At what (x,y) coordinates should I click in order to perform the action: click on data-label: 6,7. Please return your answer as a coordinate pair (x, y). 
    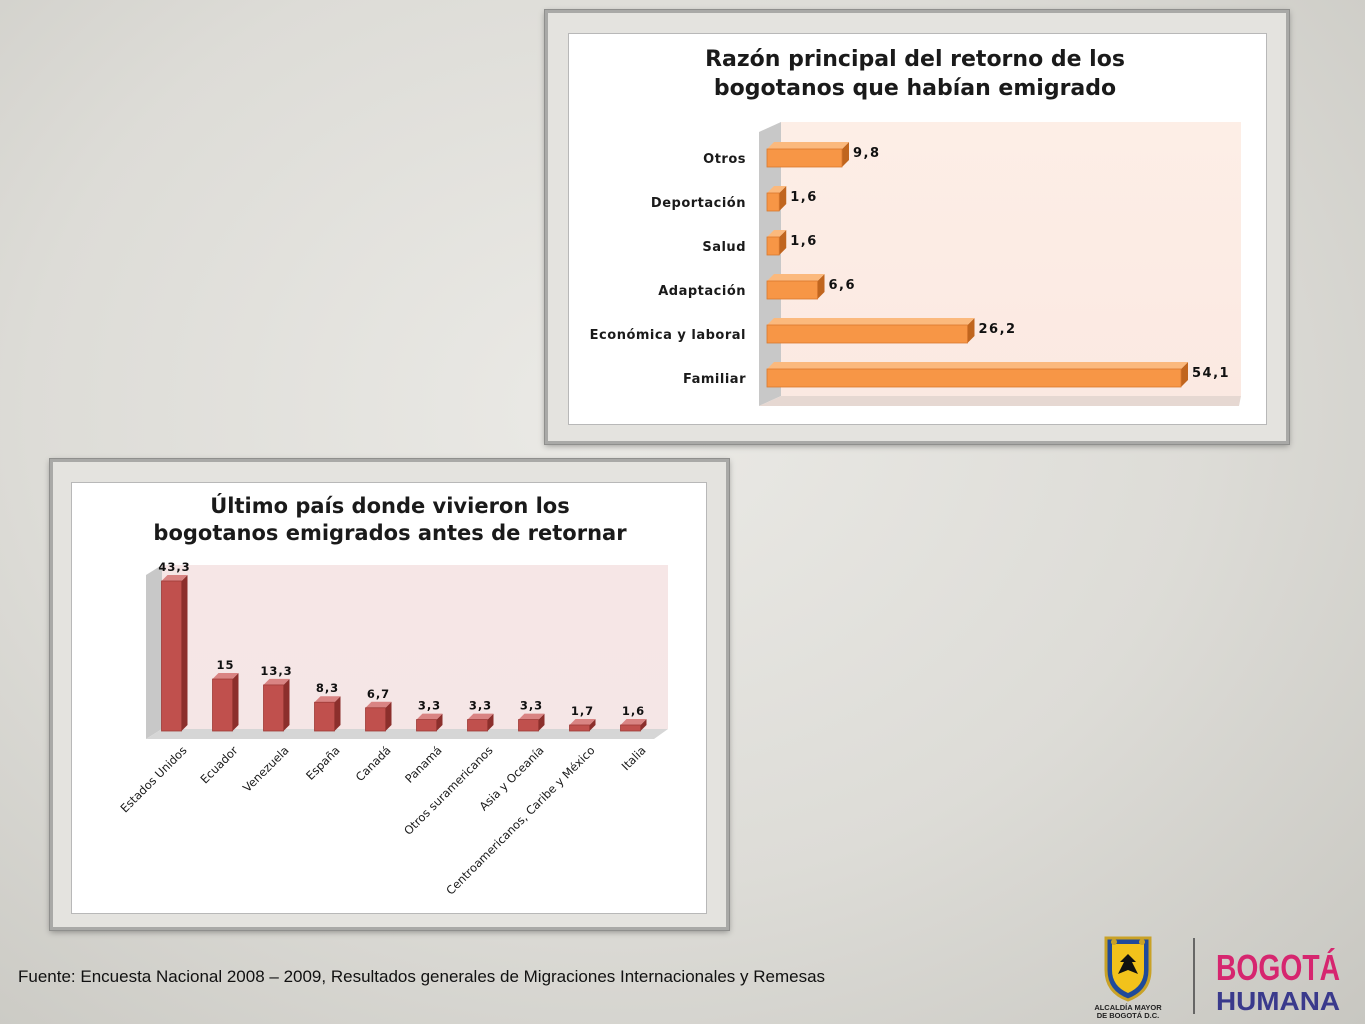
    Looking at the image, I should click on (378, 694).